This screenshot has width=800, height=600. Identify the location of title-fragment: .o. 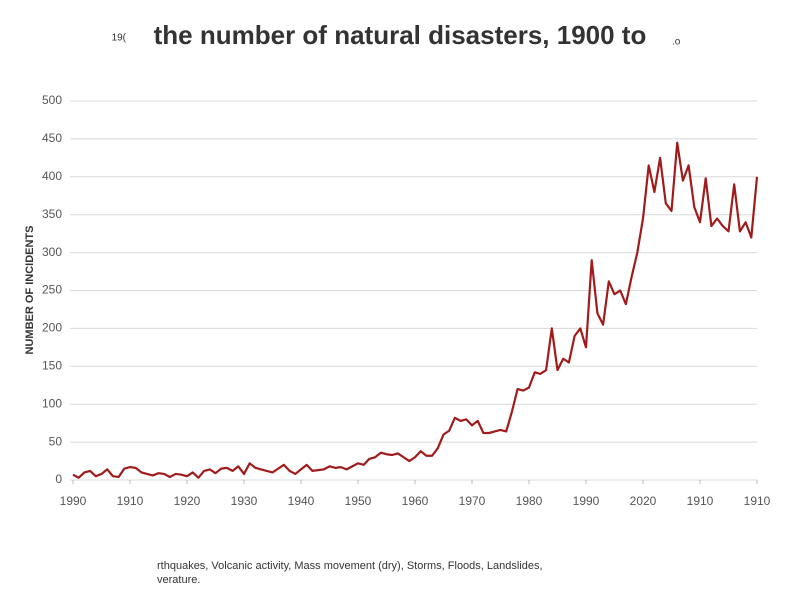
(676, 42).